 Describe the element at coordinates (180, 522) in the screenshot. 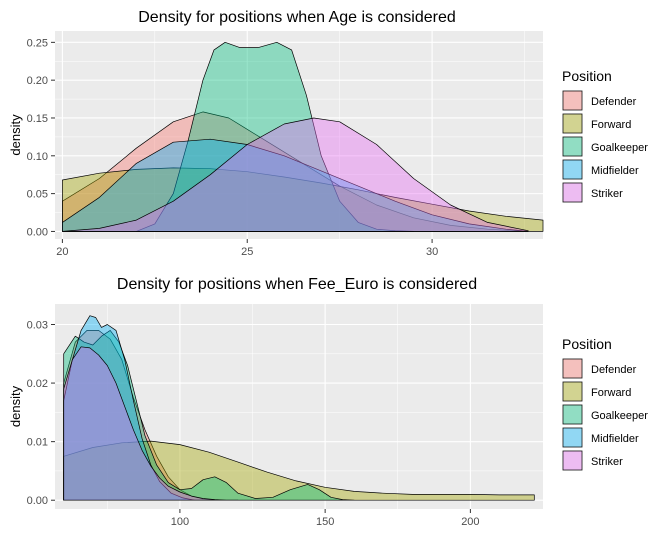

I see `x-tick-label: 100` at that location.